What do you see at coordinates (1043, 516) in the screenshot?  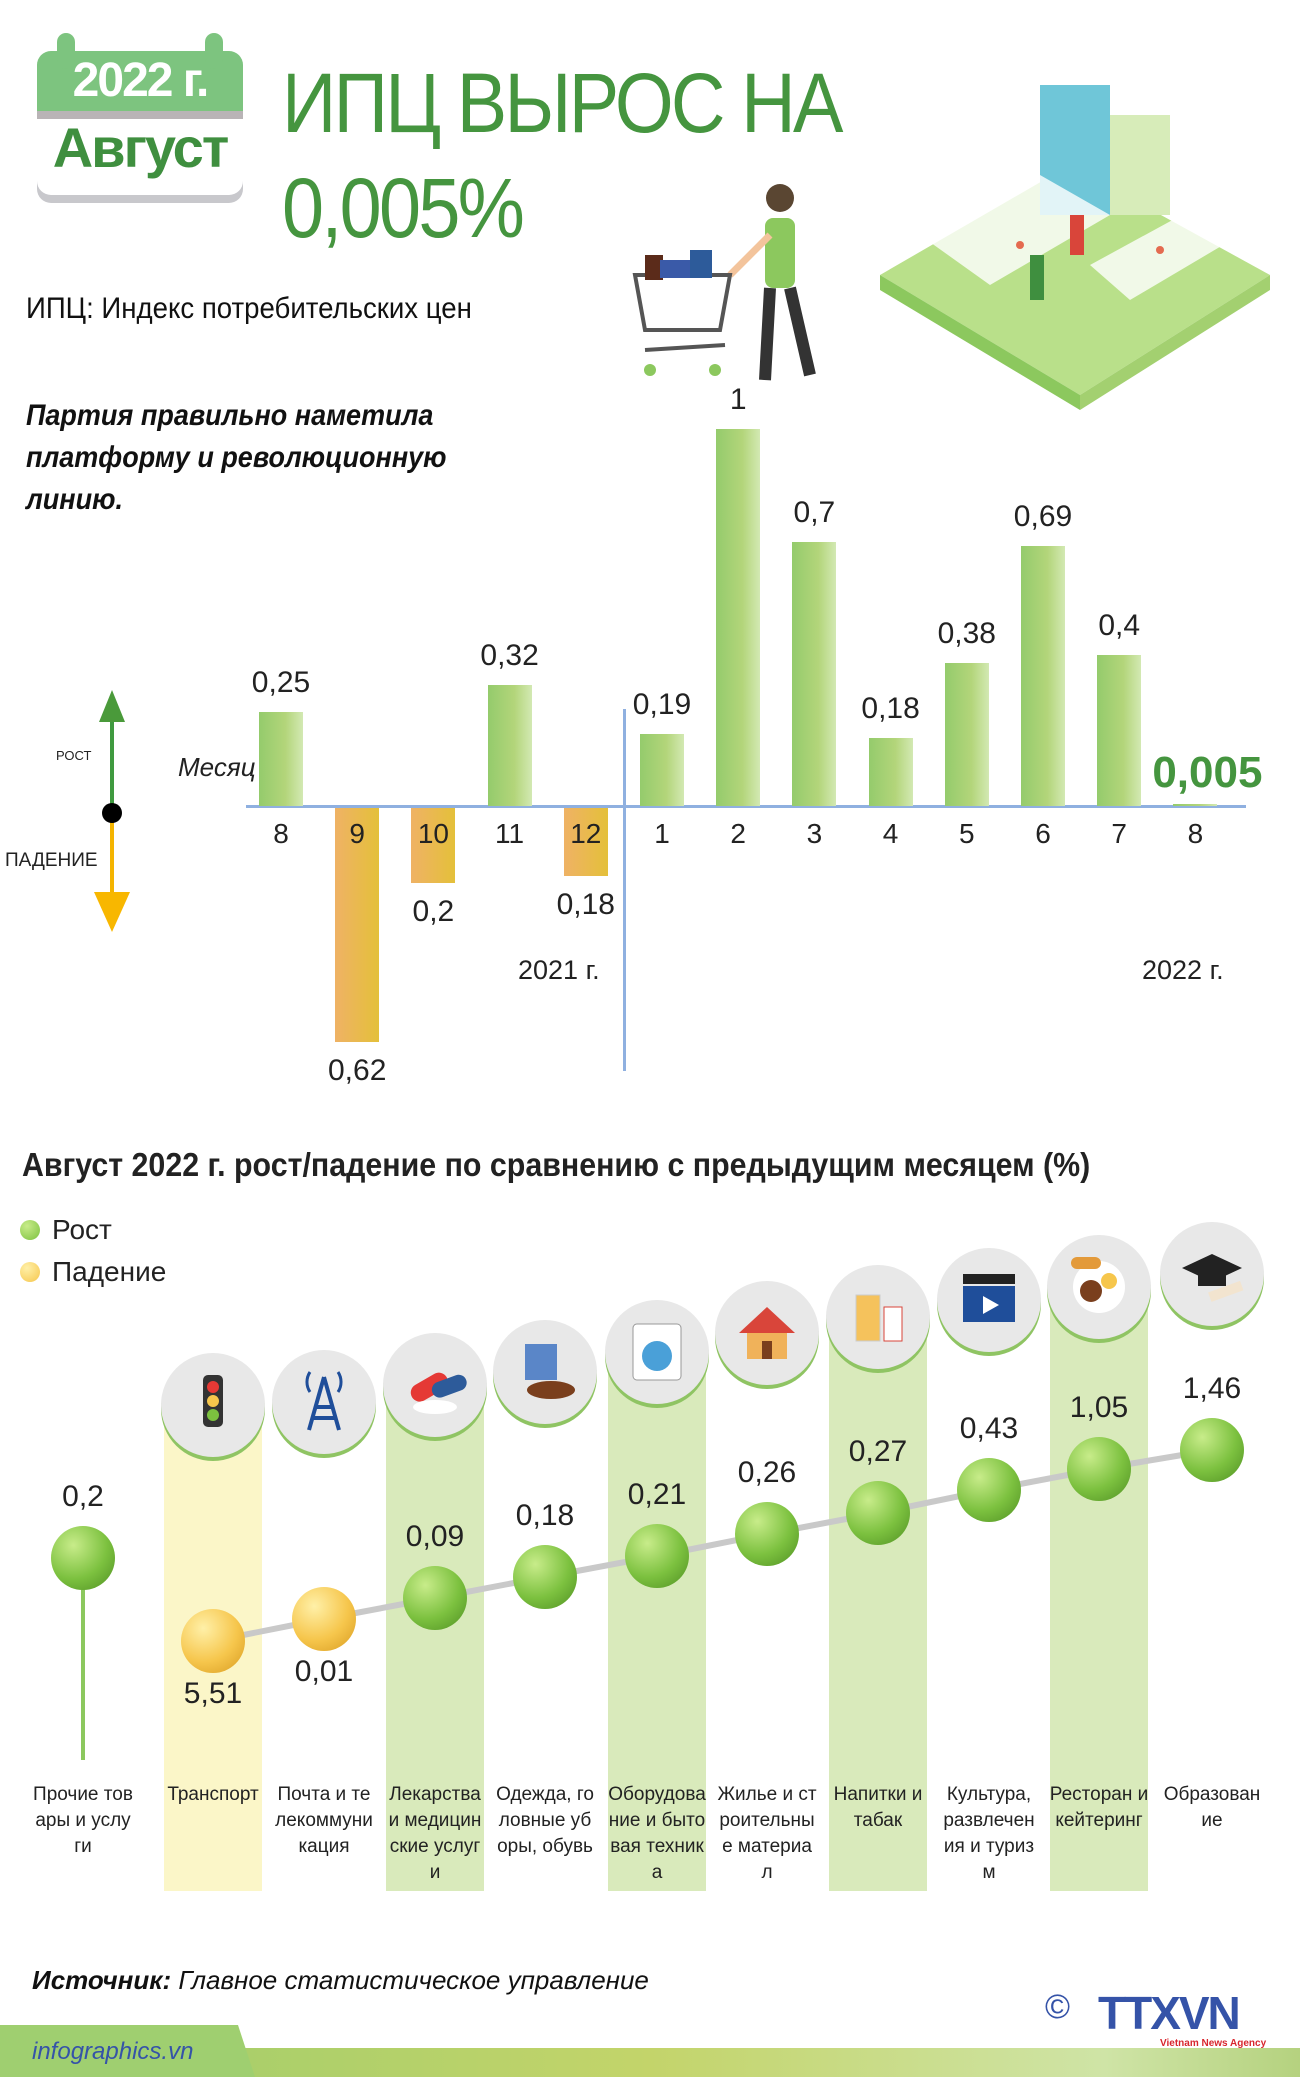 I see `bar-value-label: 0,69` at bounding box center [1043, 516].